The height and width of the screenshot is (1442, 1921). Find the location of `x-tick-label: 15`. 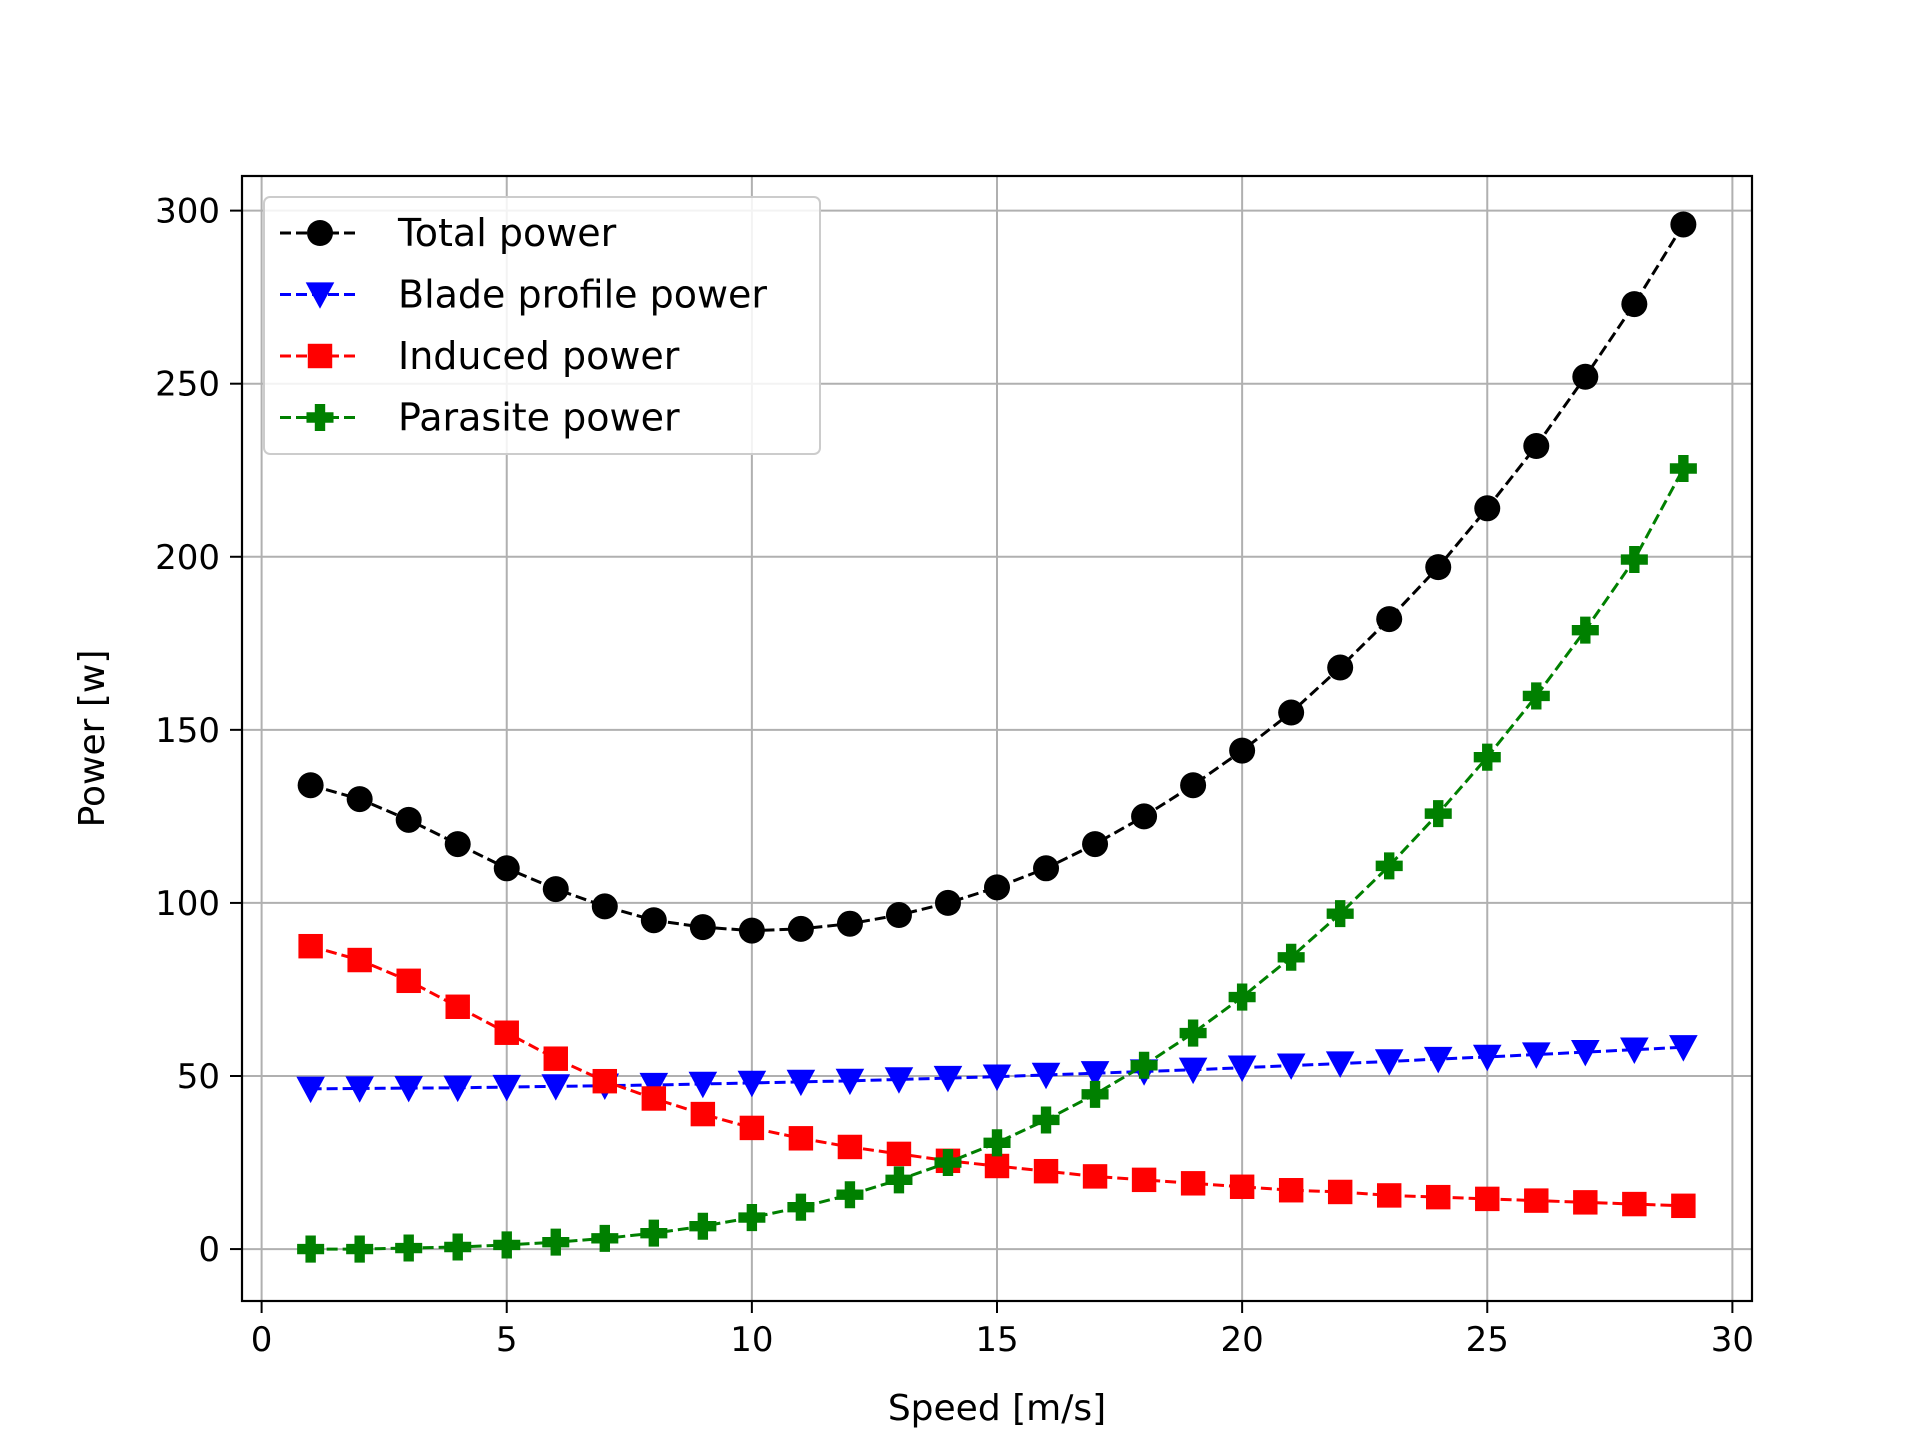

x-tick-label: 15 is located at coordinates (996, 1340).